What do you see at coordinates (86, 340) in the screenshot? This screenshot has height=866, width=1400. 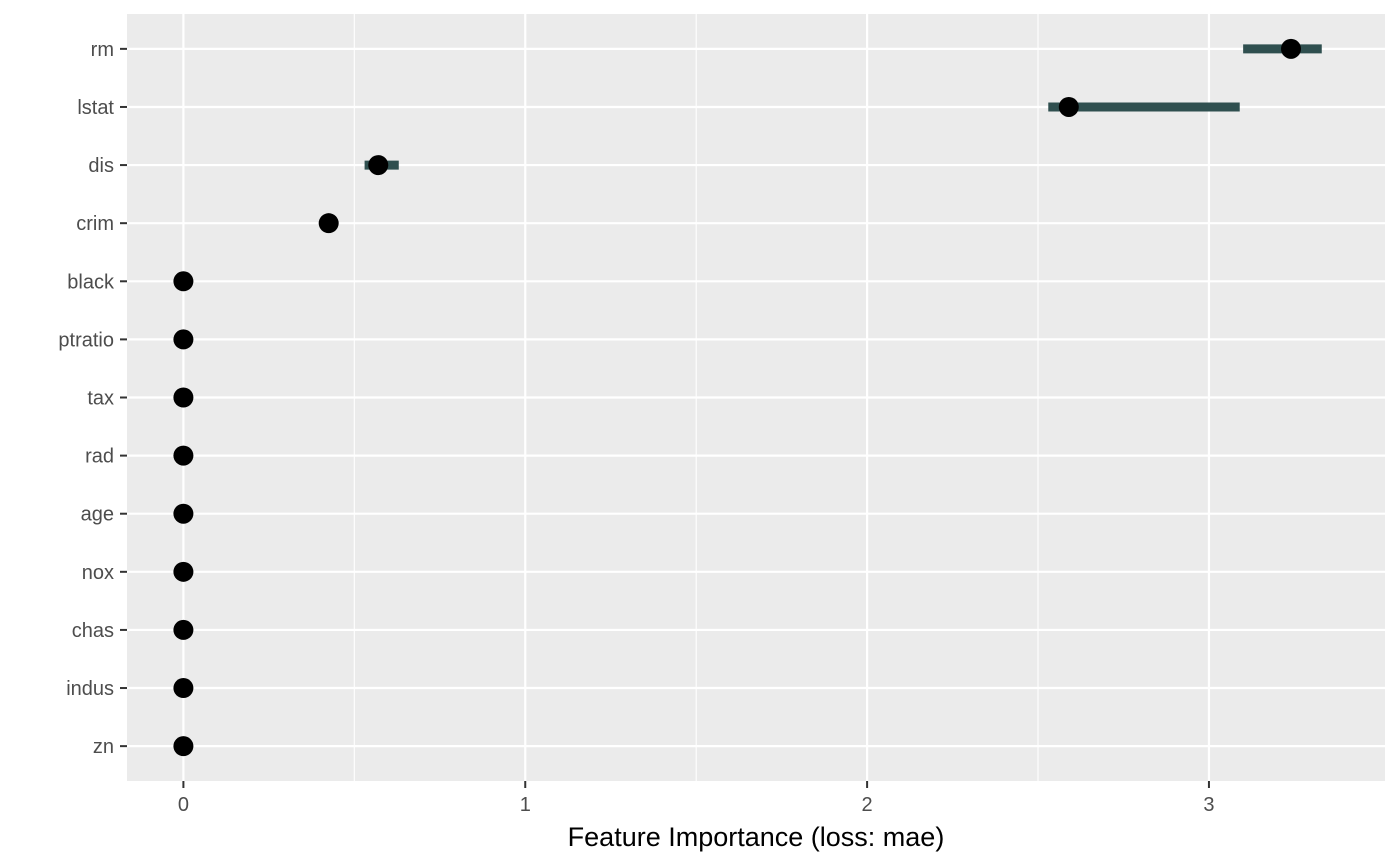 I see `y-tick-label: ptratio` at bounding box center [86, 340].